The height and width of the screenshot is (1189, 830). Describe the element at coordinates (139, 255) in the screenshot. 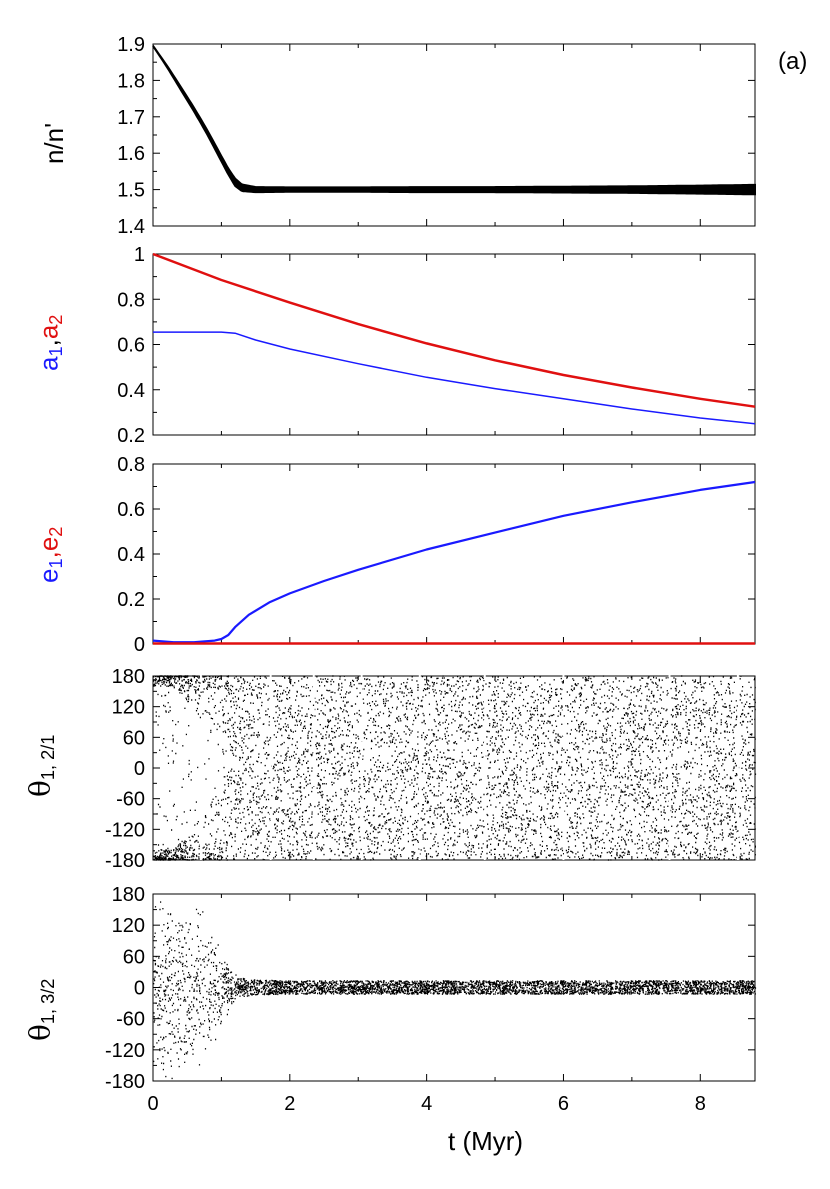

I see `ytick-label-2-4: 1` at that location.